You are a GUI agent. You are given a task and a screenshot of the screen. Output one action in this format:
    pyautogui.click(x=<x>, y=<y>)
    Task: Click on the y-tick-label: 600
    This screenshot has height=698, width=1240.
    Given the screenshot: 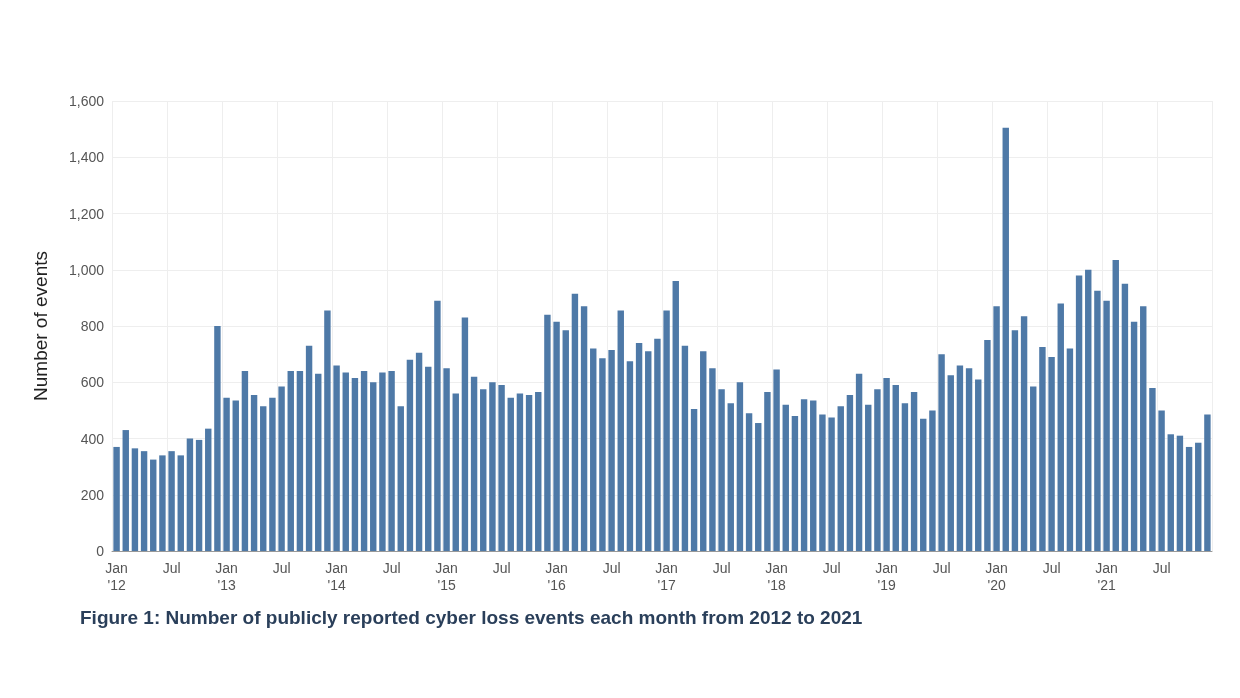 What is the action you would take?
    pyautogui.click(x=92, y=382)
    